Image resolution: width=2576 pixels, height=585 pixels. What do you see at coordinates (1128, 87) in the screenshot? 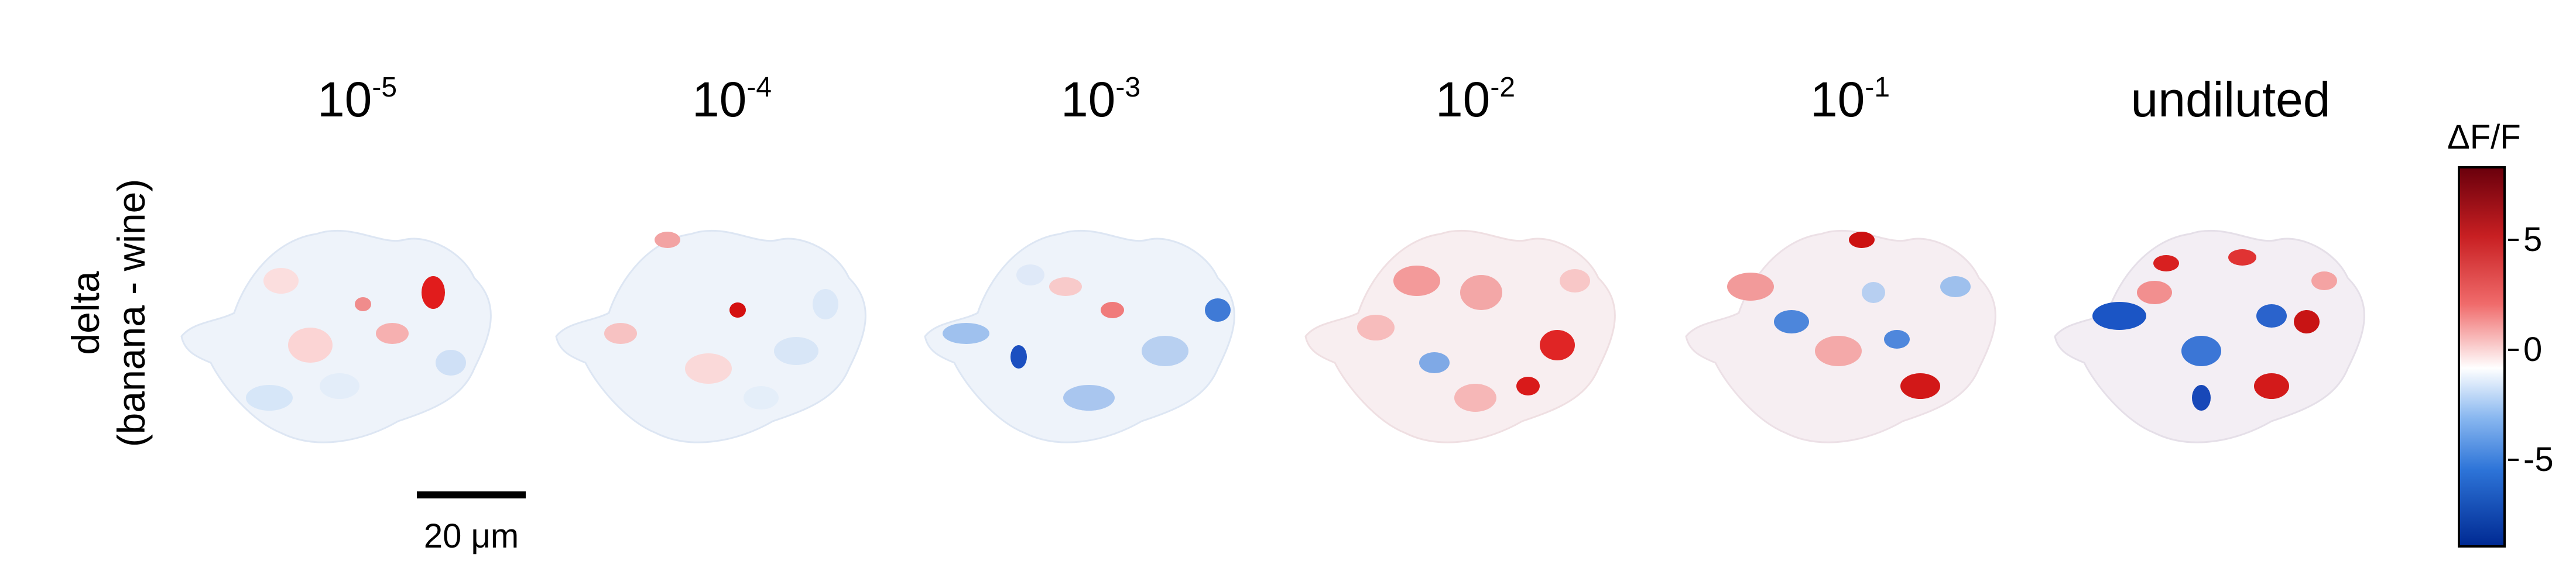
I see `panel-title-3-exp: -3` at bounding box center [1128, 87].